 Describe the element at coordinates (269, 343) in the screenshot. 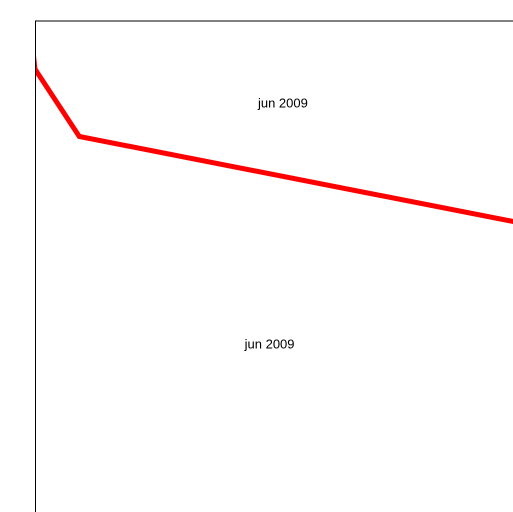

I see `annotation-label-1: jun 2009` at that location.